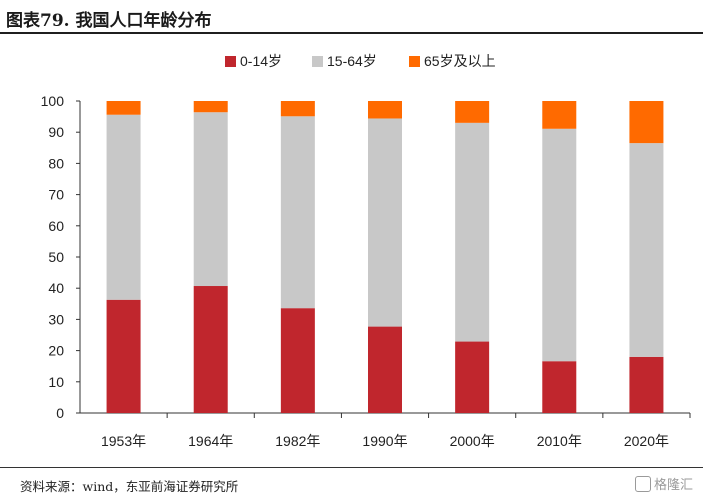 This screenshot has width=703, height=498. Describe the element at coordinates (129, 486) in the screenshot. I see `source-note: 资料来源：wind，东亚前海证券研究所` at that location.